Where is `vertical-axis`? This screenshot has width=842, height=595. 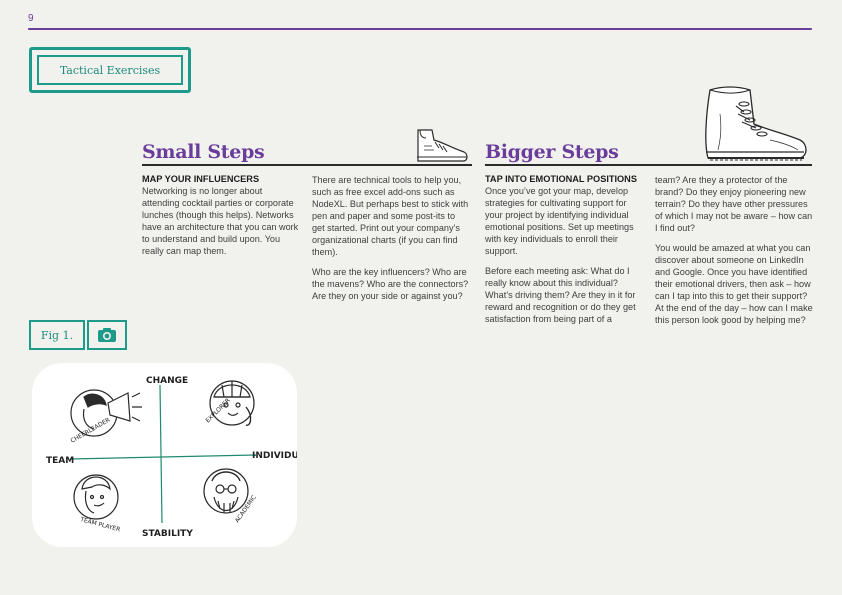
vertical-axis is located at coordinates (161, 454).